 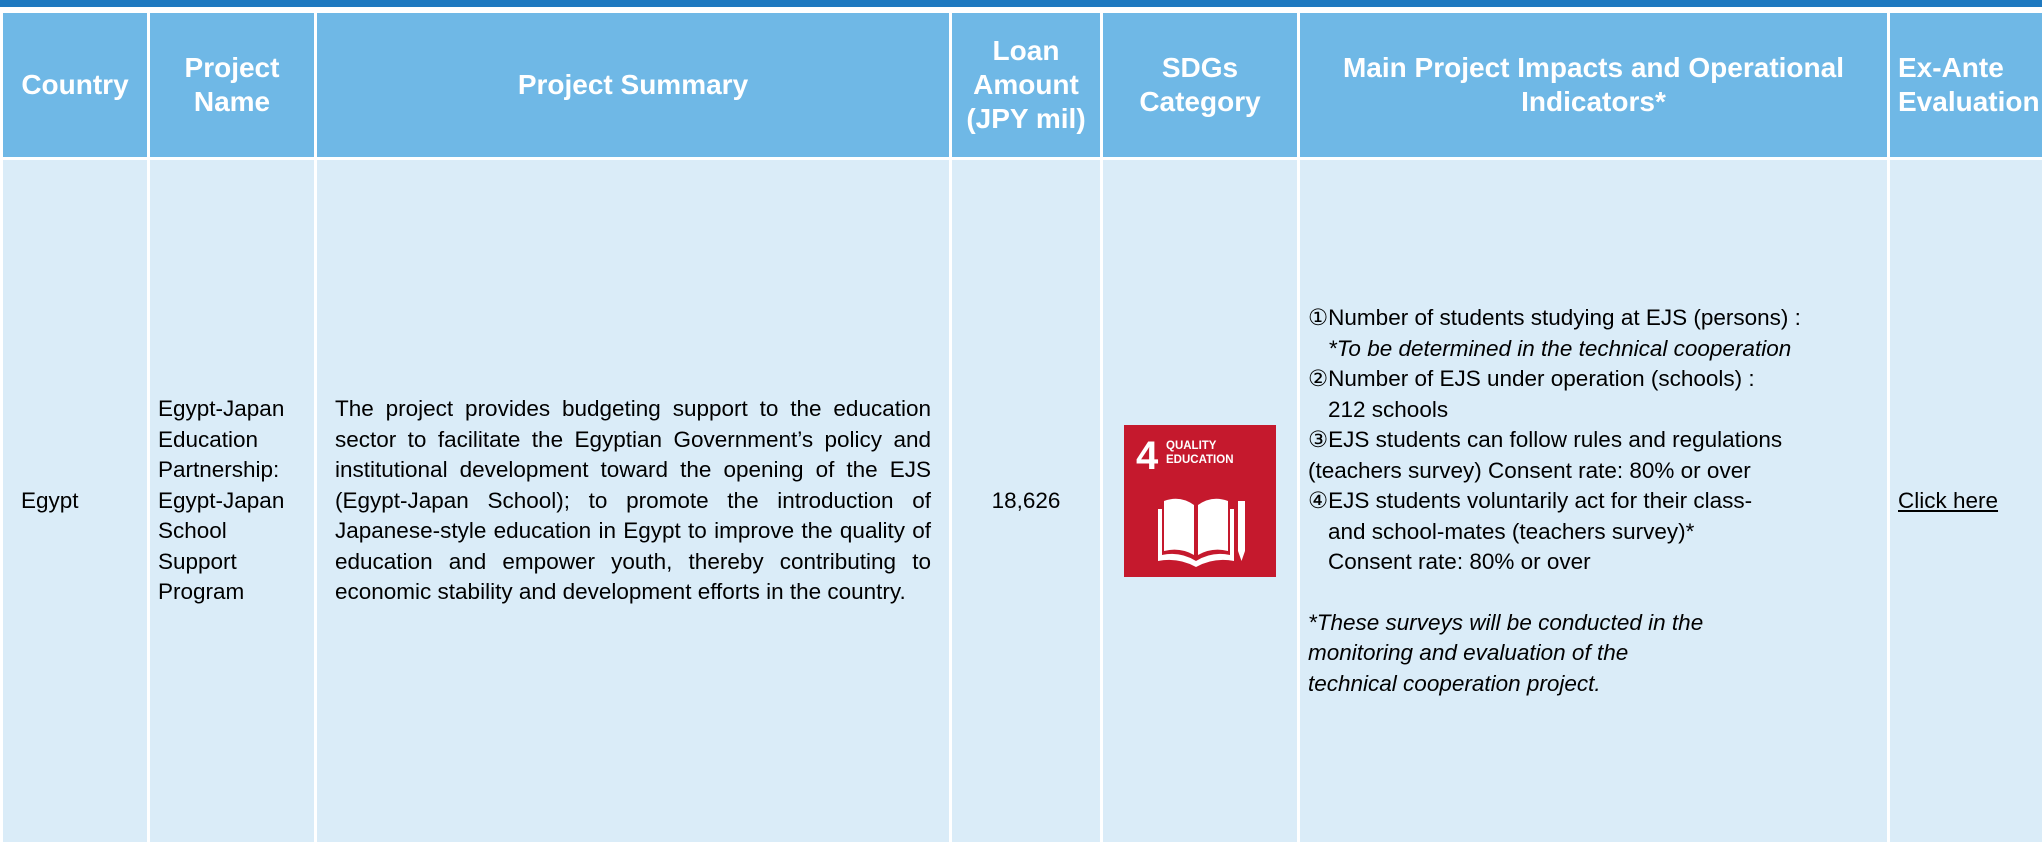 What do you see at coordinates (232, 85) in the screenshot?
I see `header-cell: Project Name` at bounding box center [232, 85].